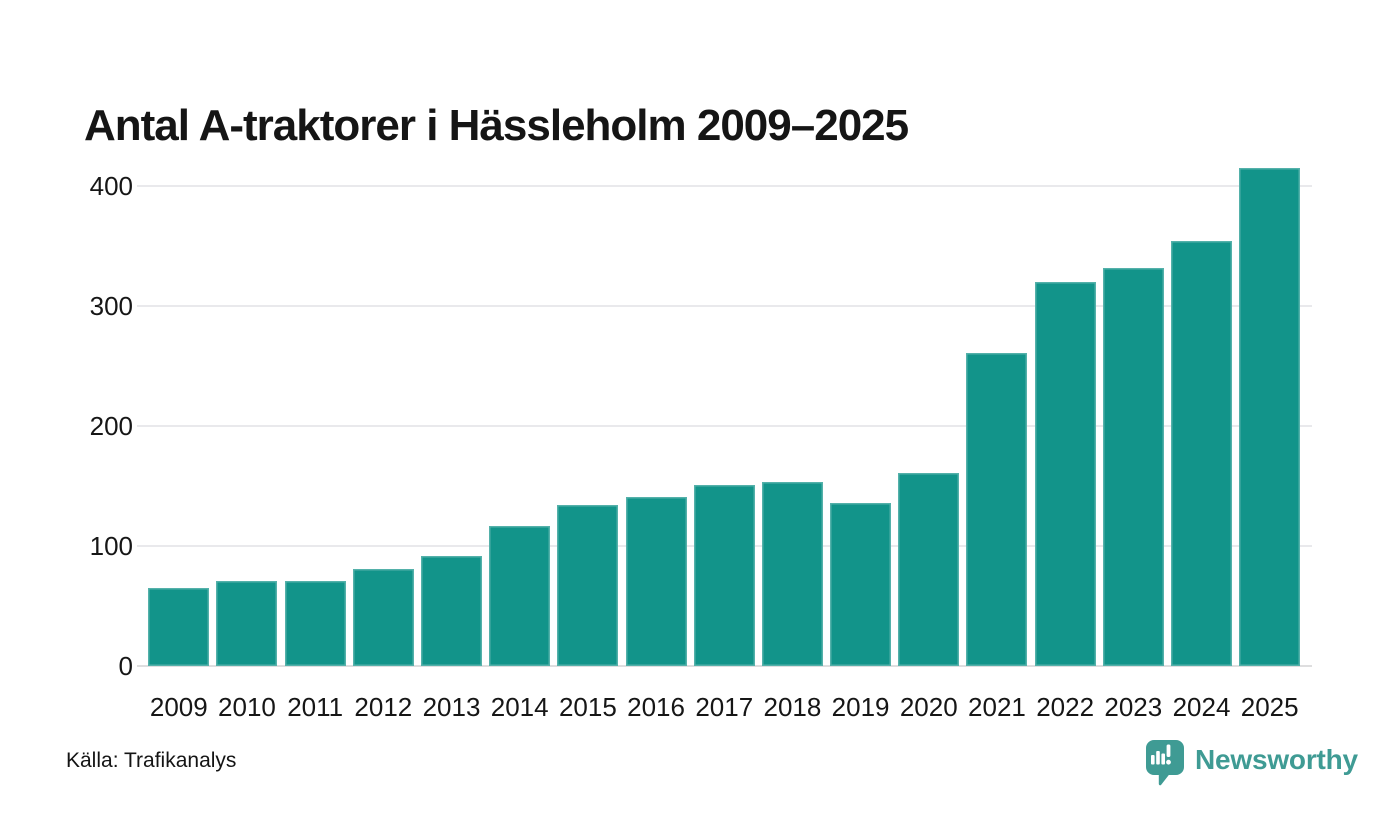 This screenshot has width=1400, height=840. What do you see at coordinates (111, 426) in the screenshot?
I see `y-tick-label: 200` at bounding box center [111, 426].